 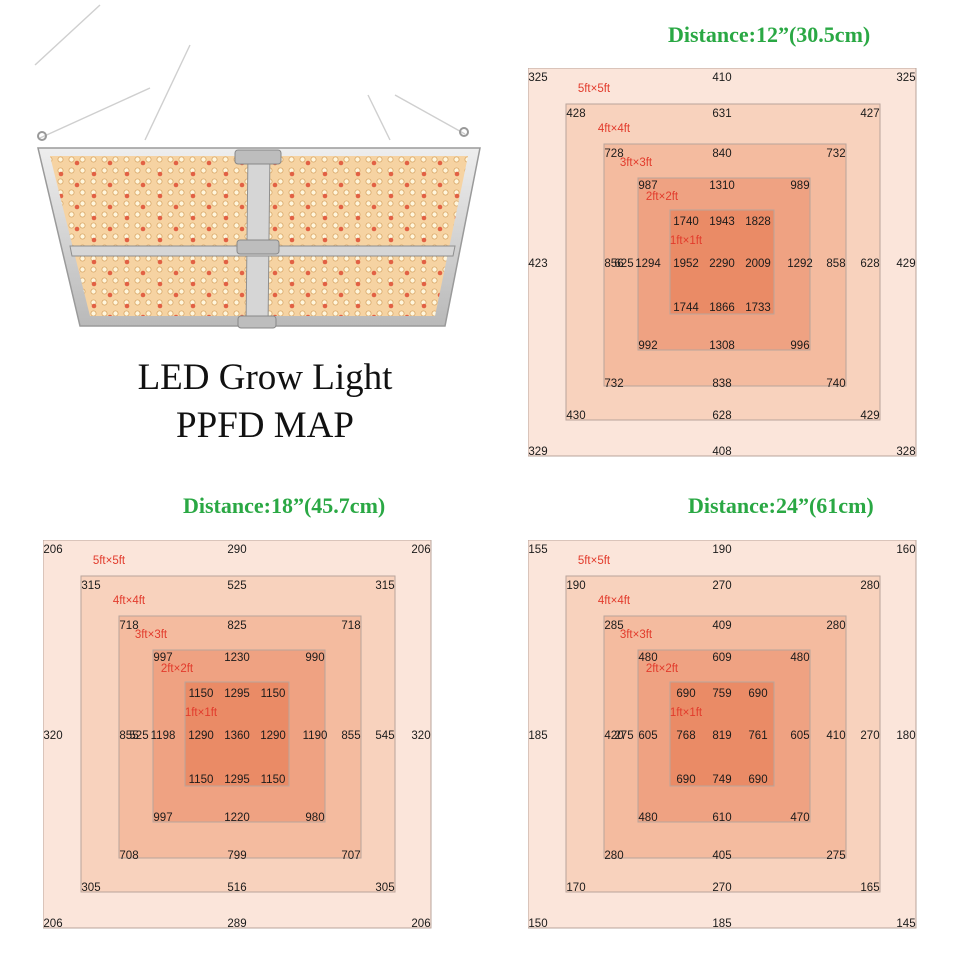 I want to click on ppfd-value: 2009, so click(x=758, y=264).